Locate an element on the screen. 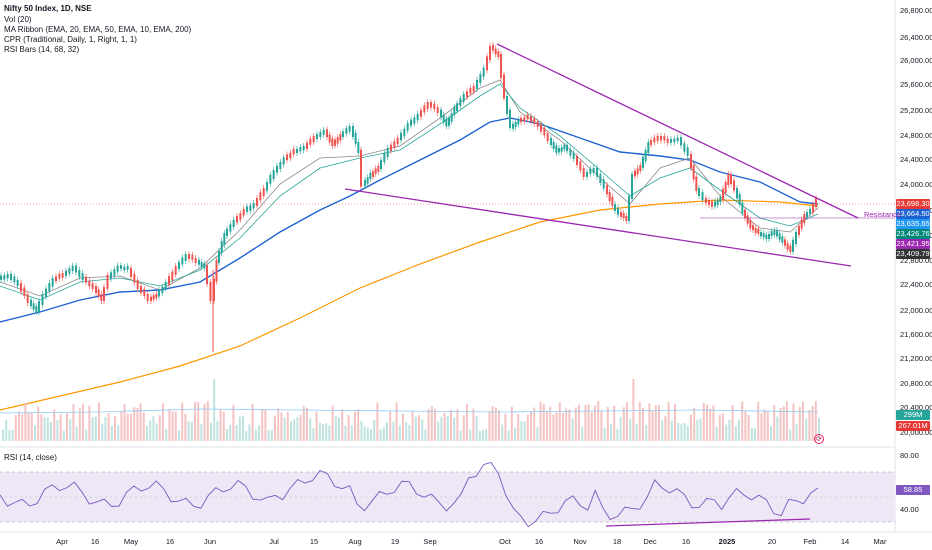  price-axis-tick: 24,800.00 is located at coordinates (916, 135).